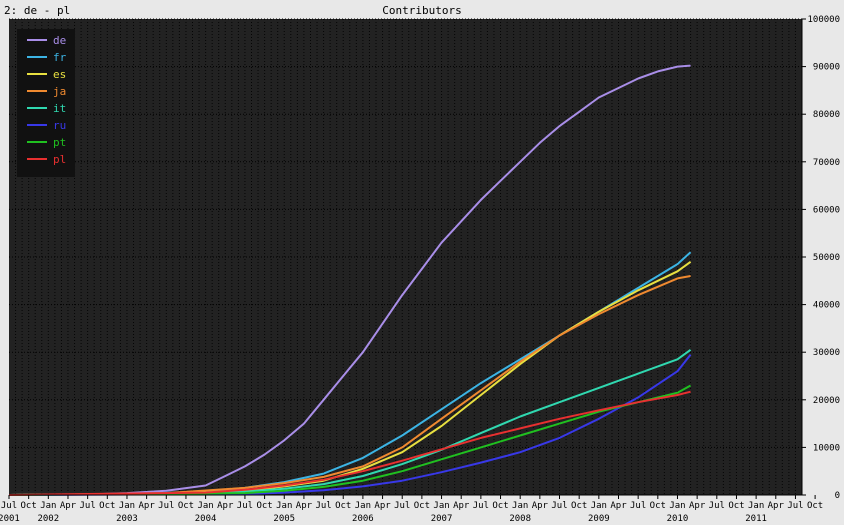 Image resolution: width=844 pixels, height=525 pixels. I want to click on y-tick-label: 30000, so click(826, 353).